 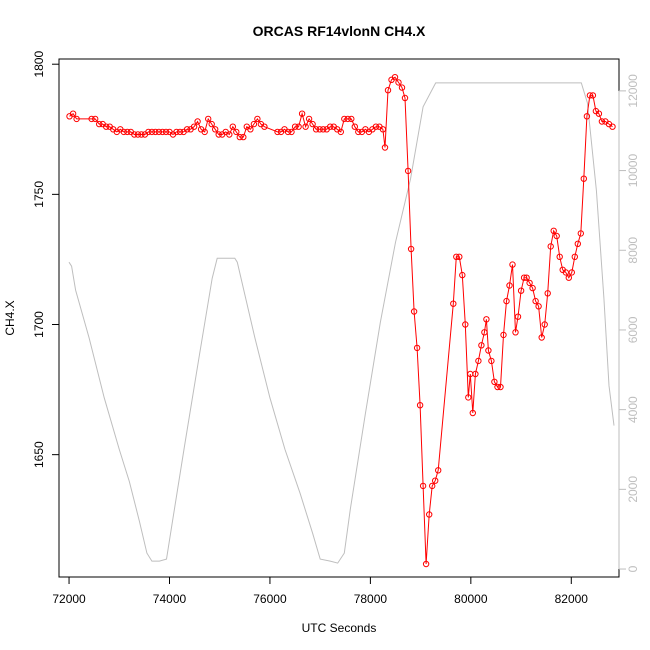 I want to click on x-tick-label: 74000, so click(x=170, y=599).